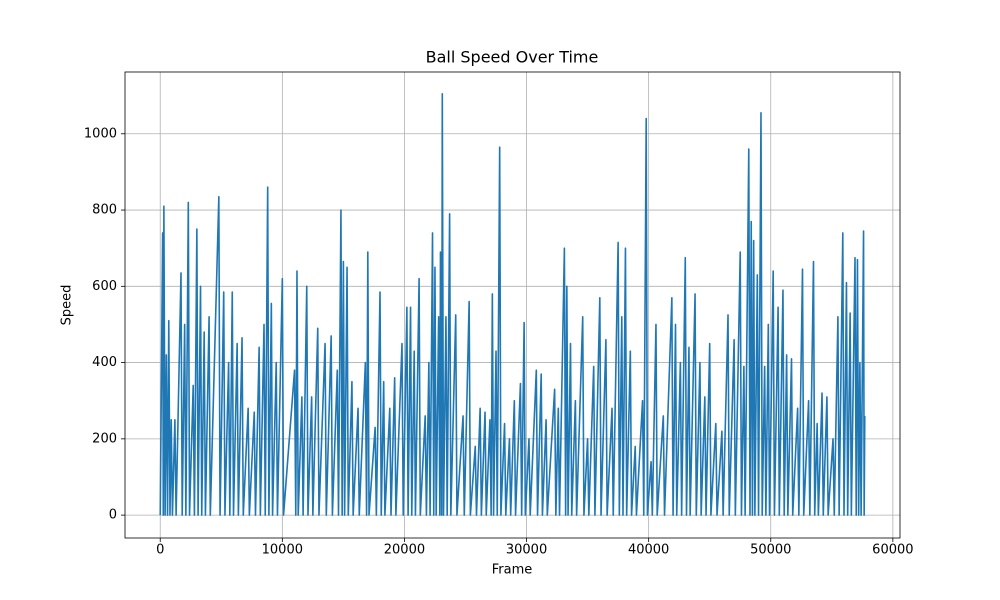 The width and height of the screenshot is (1000, 600). What do you see at coordinates (67, 305) in the screenshot?
I see `y-axis-label: Speed` at bounding box center [67, 305].